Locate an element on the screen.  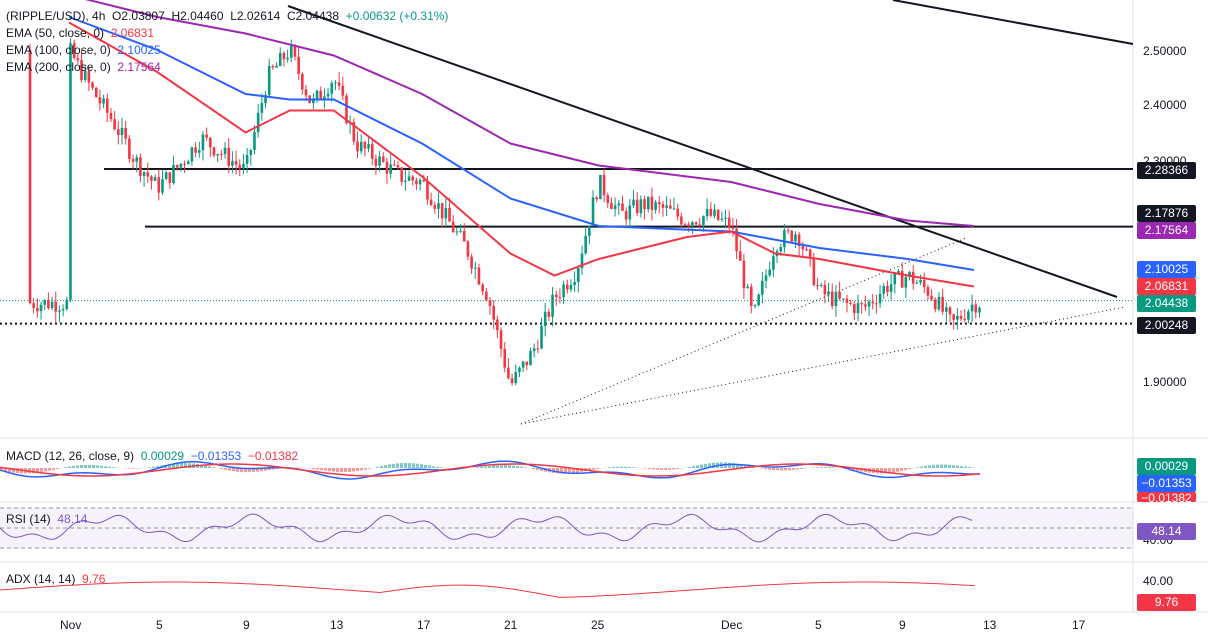
macd-signal-line is located at coordinates (490, 470).